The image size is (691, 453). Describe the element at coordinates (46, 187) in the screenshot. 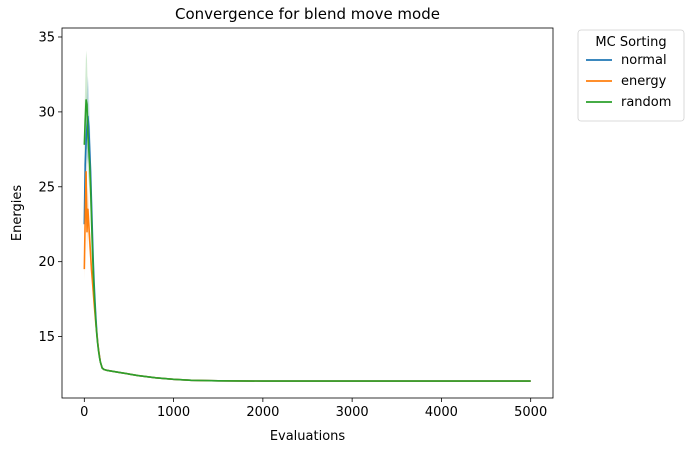

I see `y-tick-label: 25` at that location.